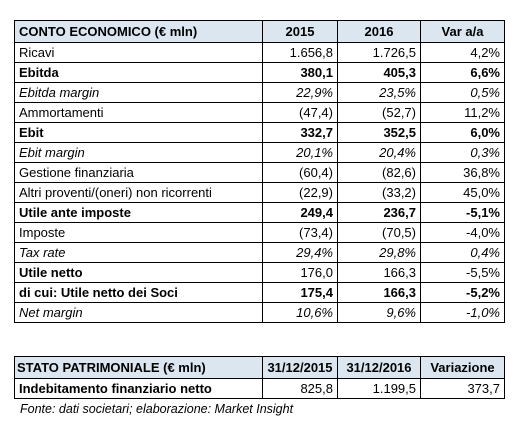 This screenshot has width=514, height=421. Describe the element at coordinates (300, 112) in the screenshot. I see `cell: (47,4)` at that location.